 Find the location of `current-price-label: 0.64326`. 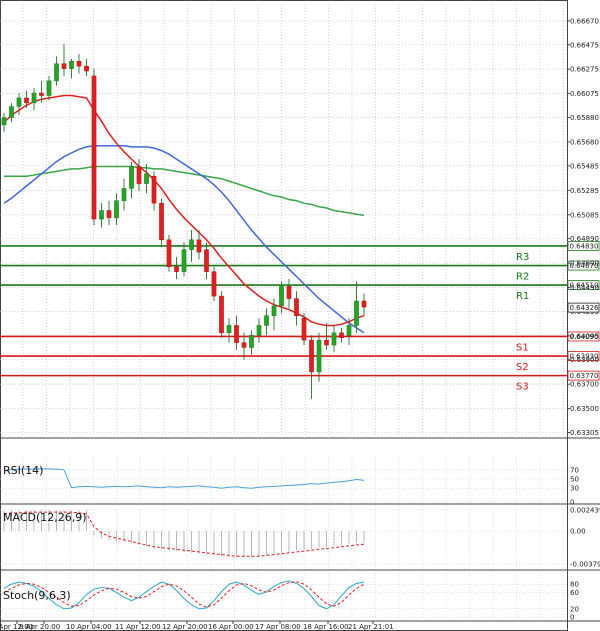

current-price-label: 0.64326 is located at coordinates (584, 308).